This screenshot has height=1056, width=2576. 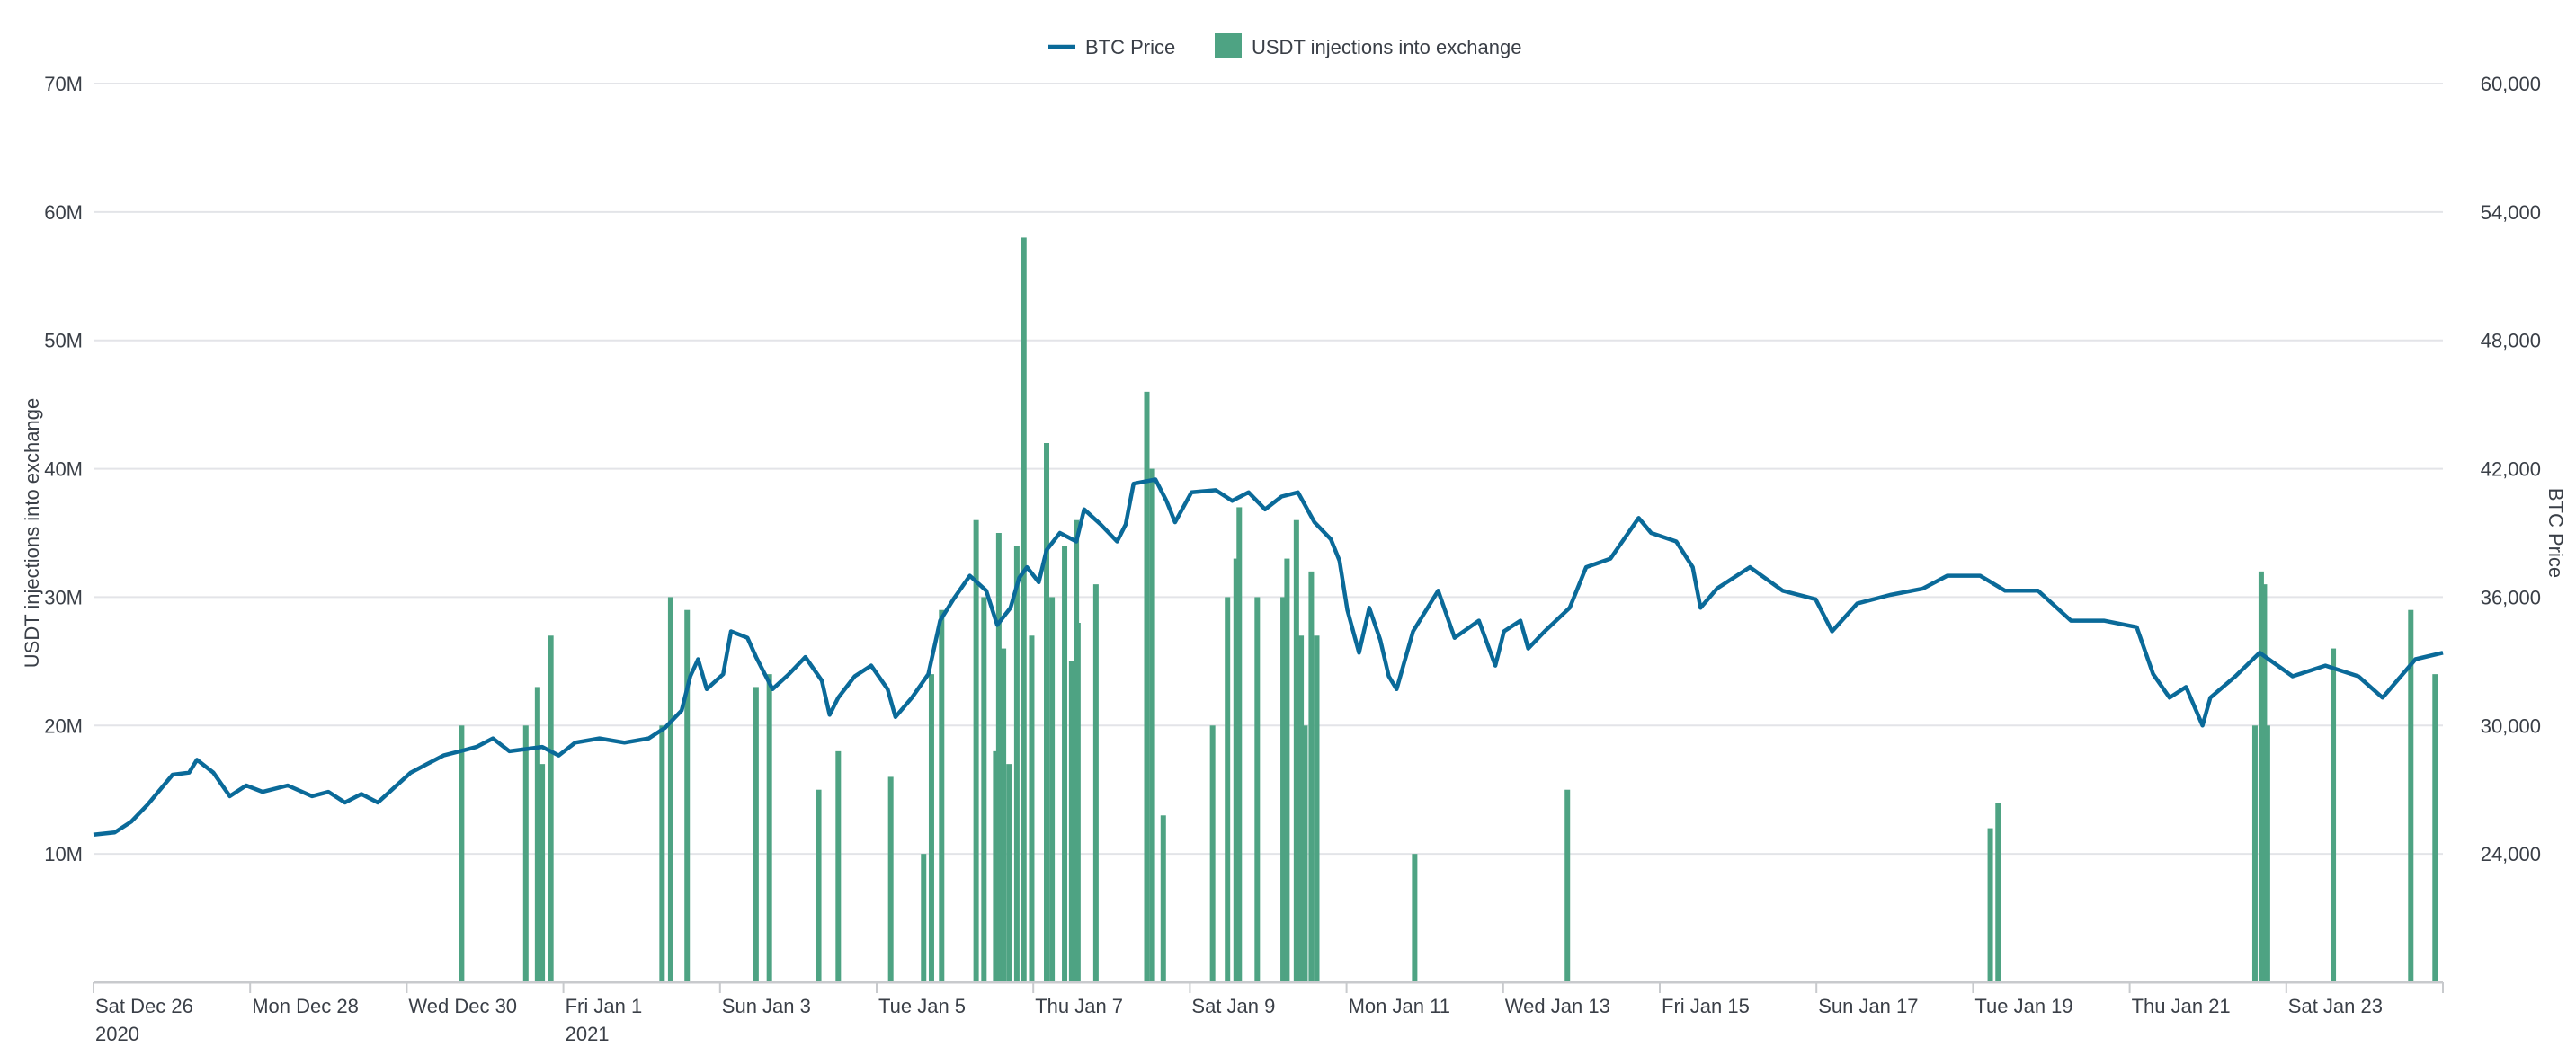 I want to click on legend-item-usdt: USDT injections into exchange, so click(x=1368, y=46).